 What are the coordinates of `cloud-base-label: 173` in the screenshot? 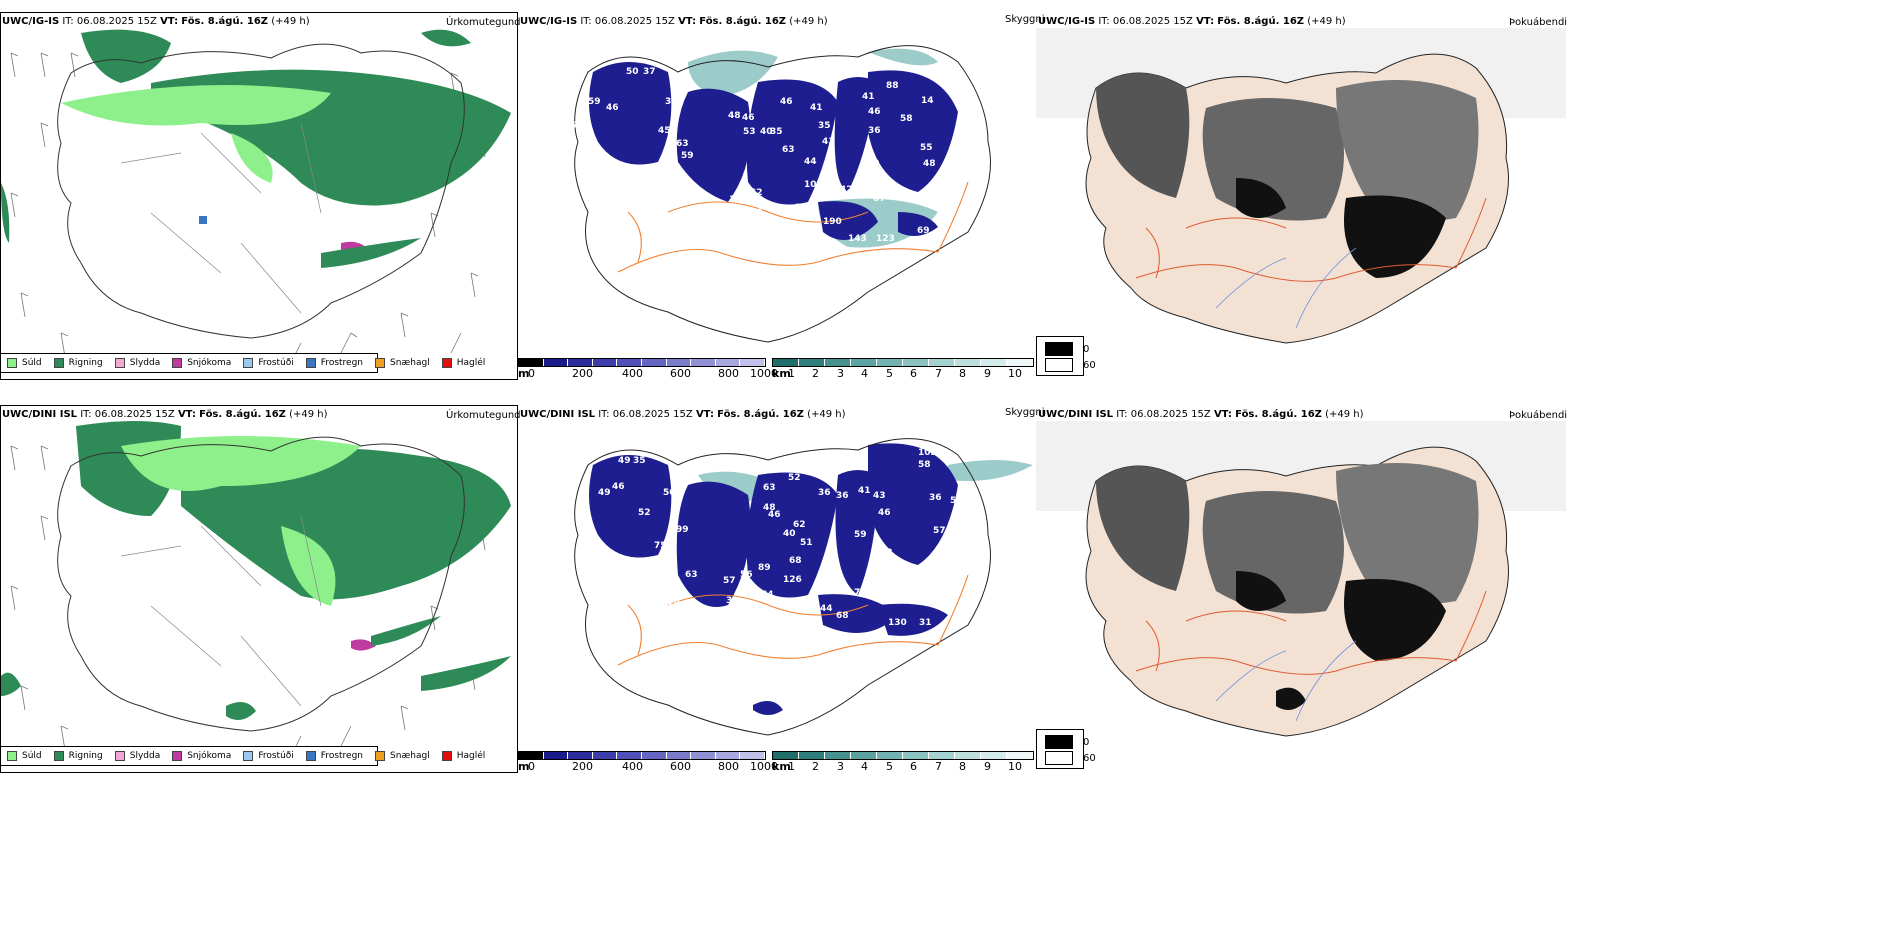 It's located at (804, 208).